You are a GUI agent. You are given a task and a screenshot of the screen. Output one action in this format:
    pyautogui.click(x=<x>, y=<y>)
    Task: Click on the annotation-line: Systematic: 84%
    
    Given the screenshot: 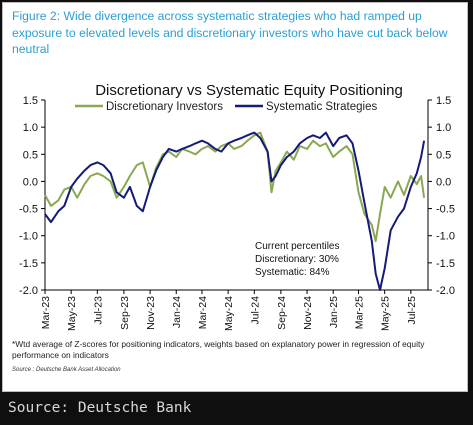 What is the action you would take?
    pyautogui.click(x=292, y=272)
    